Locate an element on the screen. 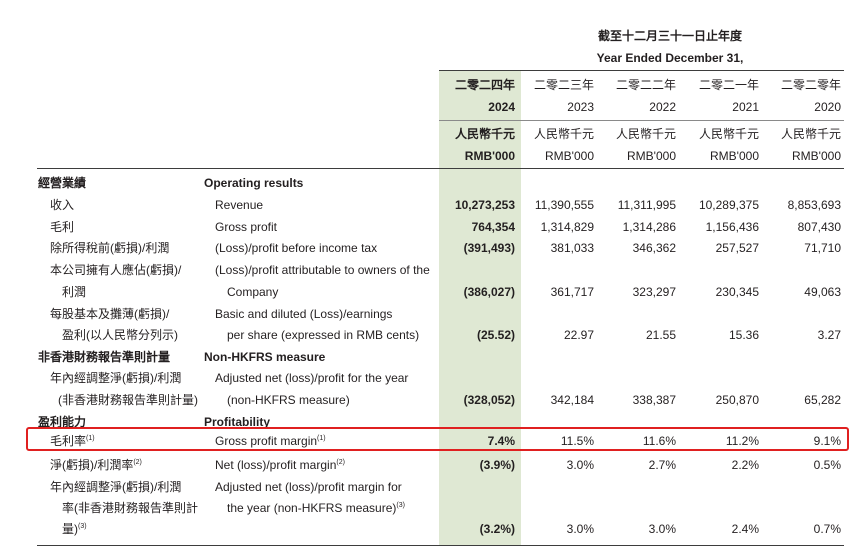 The height and width of the screenshot is (549, 865). column-header-divider is located at coordinates (641, 120).